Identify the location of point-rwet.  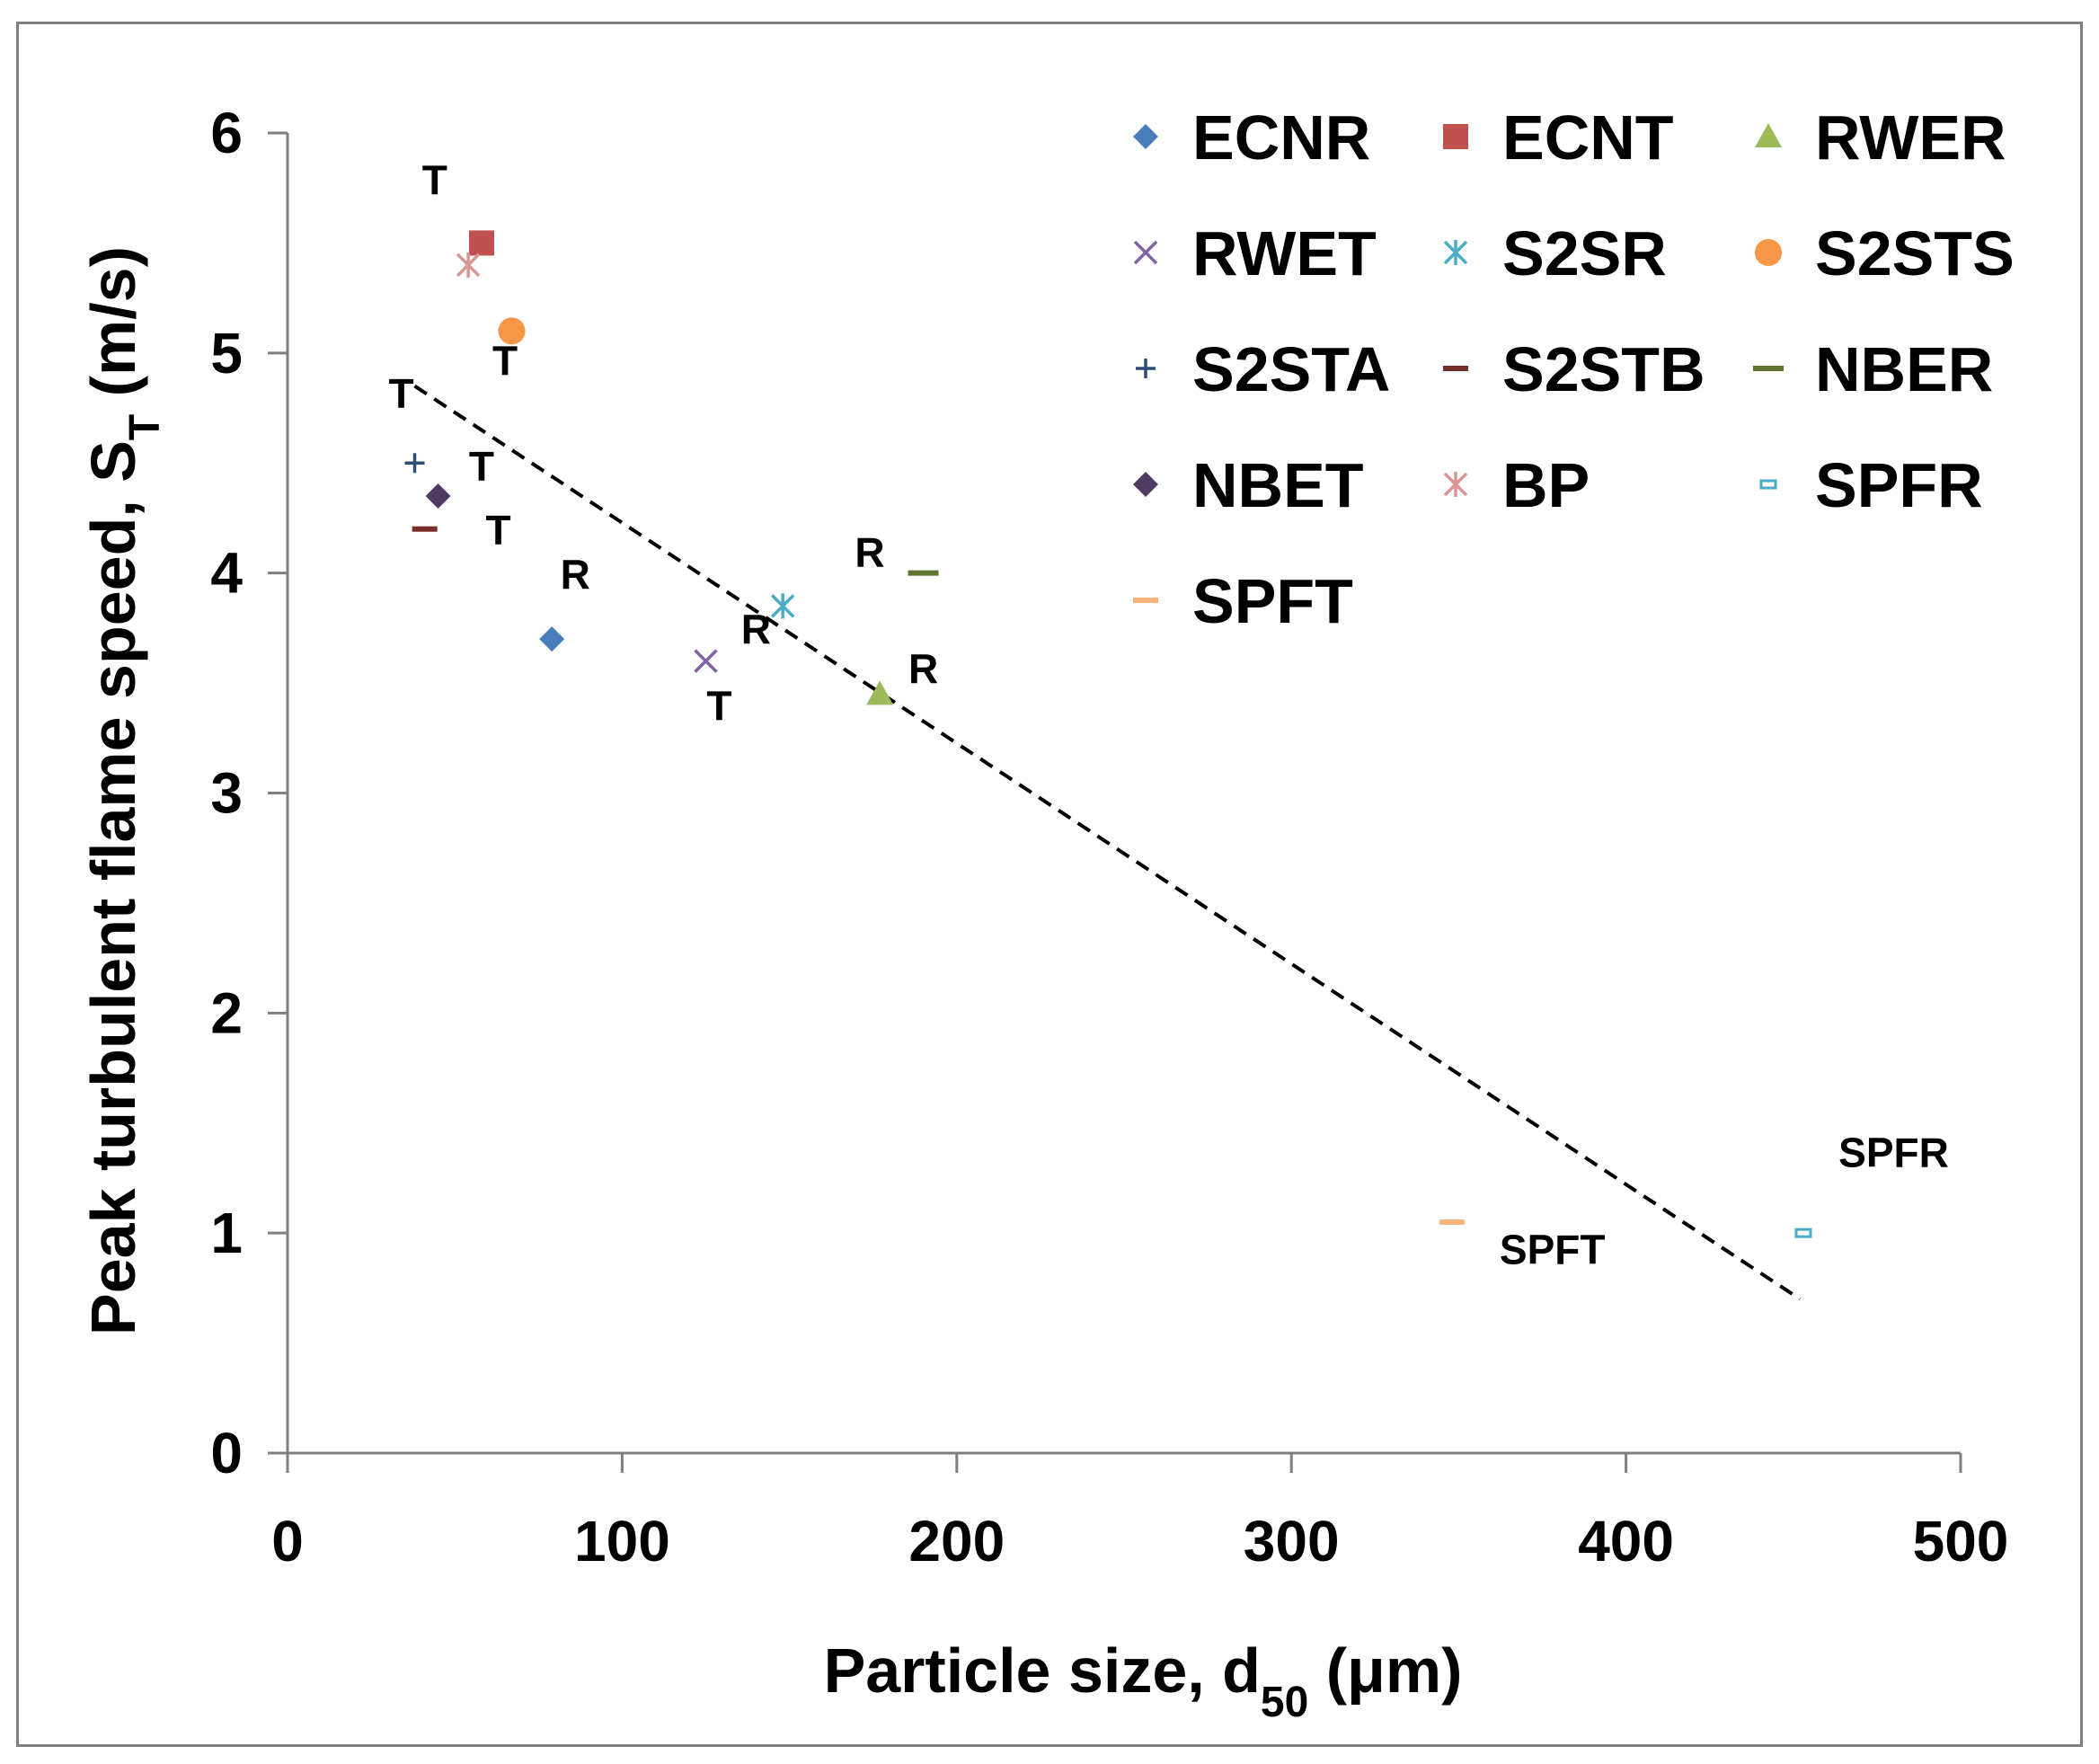
(706, 661).